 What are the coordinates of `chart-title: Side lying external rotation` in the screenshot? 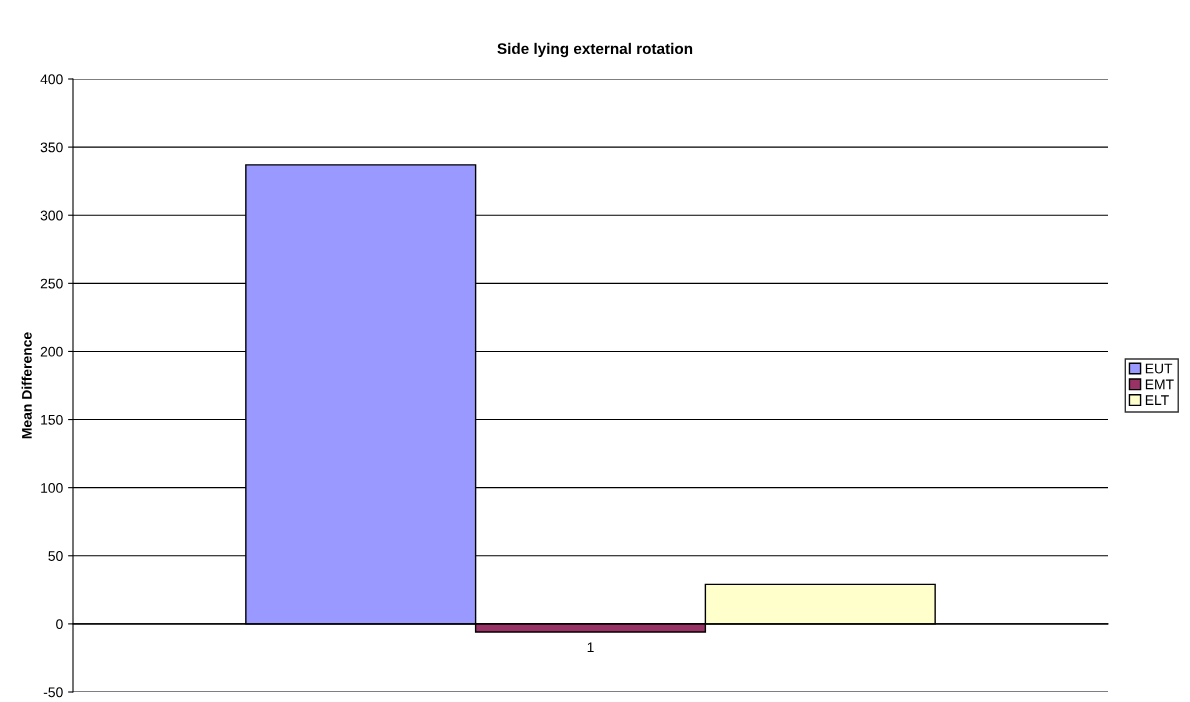 It's located at (595, 50).